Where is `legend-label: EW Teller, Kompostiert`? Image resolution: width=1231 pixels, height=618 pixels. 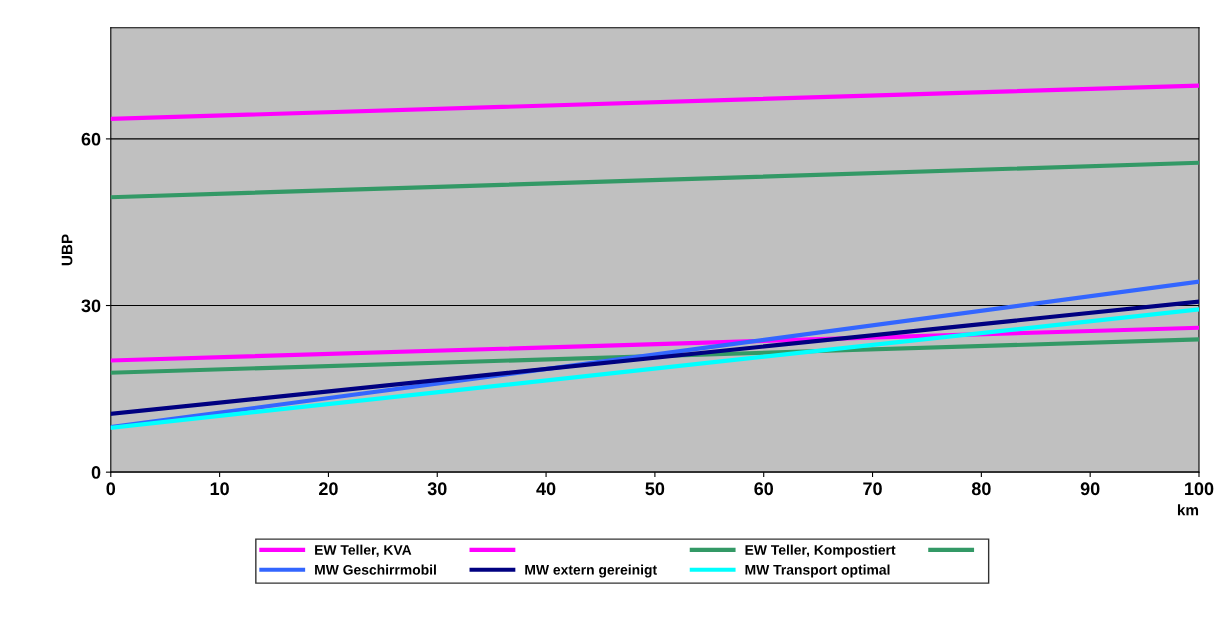 legend-label: EW Teller, Kompostiert is located at coordinates (820, 551).